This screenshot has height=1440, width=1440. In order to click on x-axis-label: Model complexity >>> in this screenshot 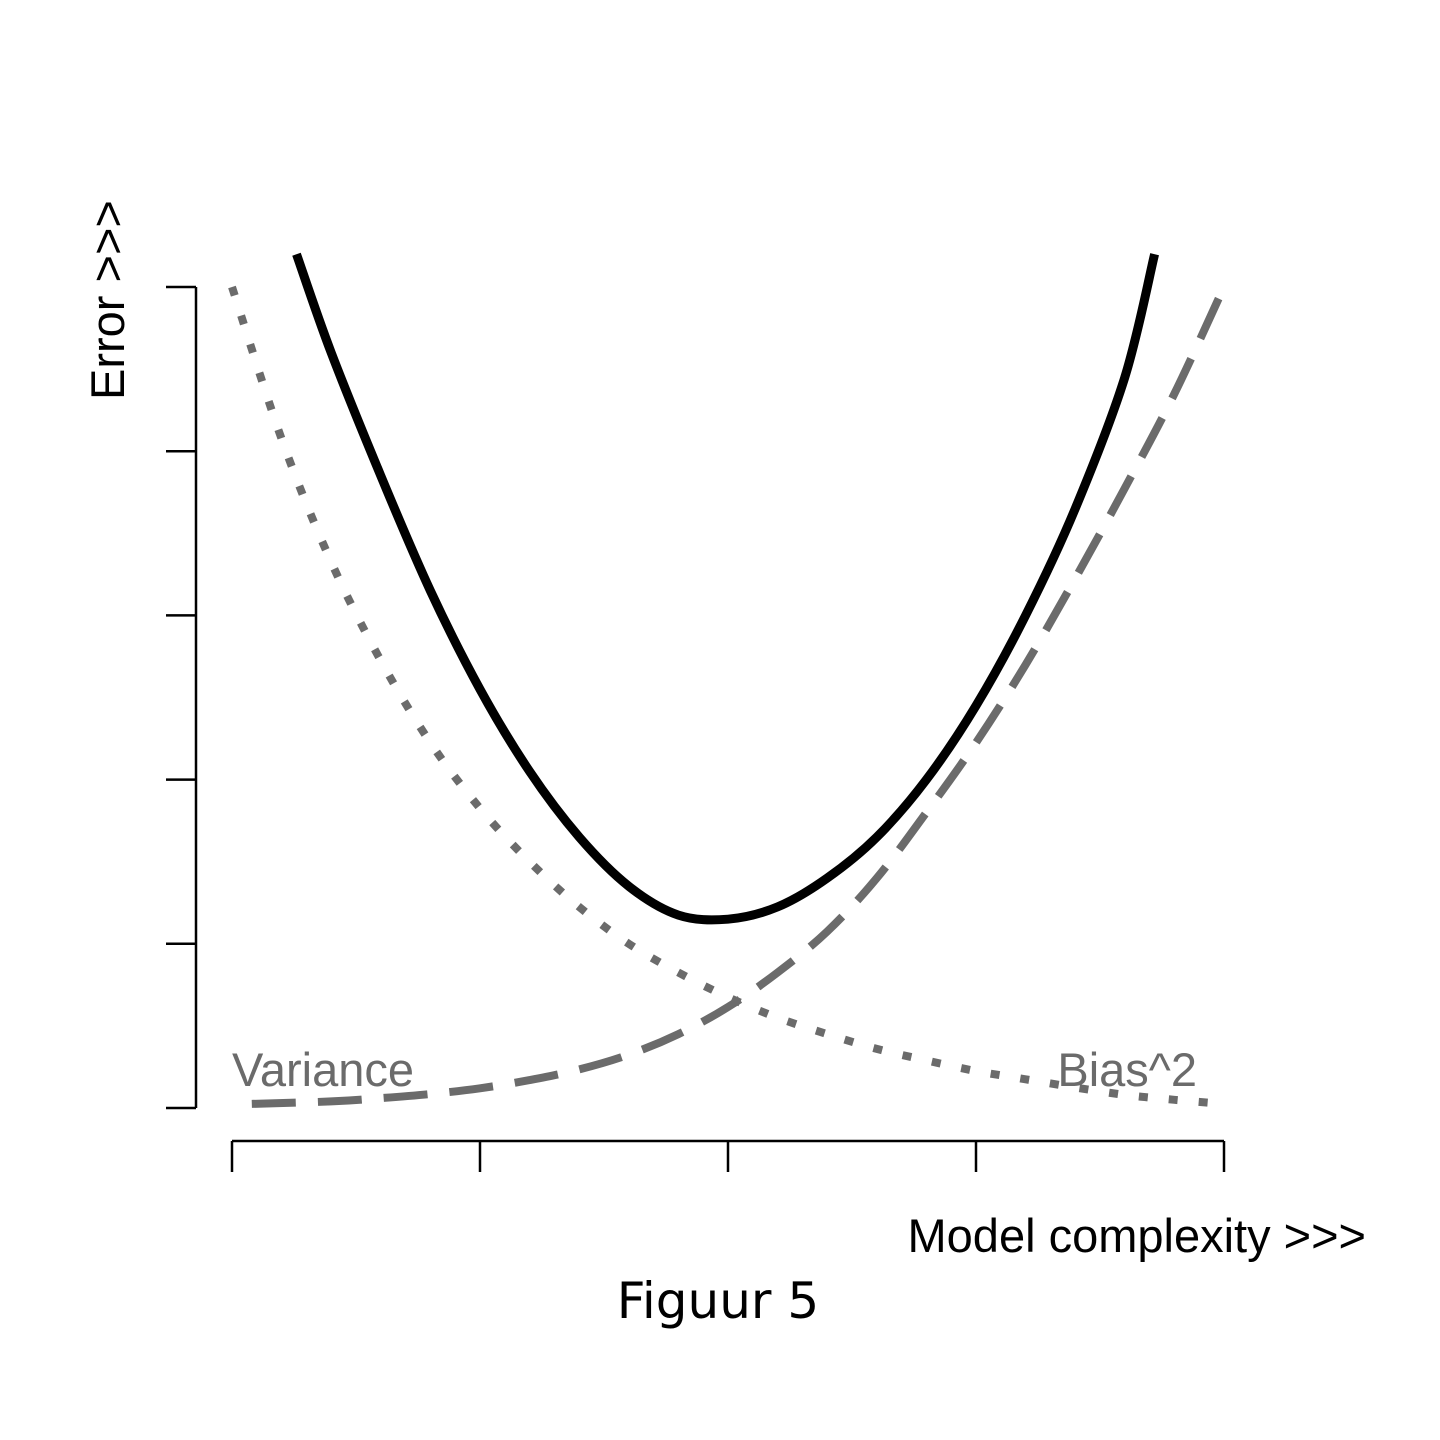, I will do `click(1137, 1235)`.